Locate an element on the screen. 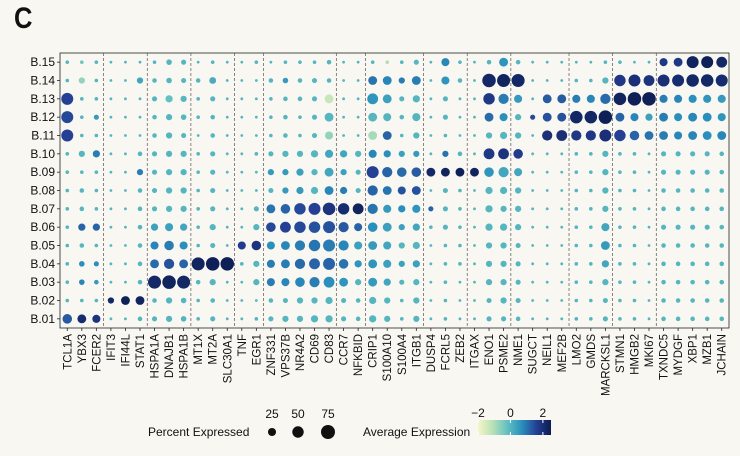  x-tick-label: S100A10 is located at coordinates (388, 357).